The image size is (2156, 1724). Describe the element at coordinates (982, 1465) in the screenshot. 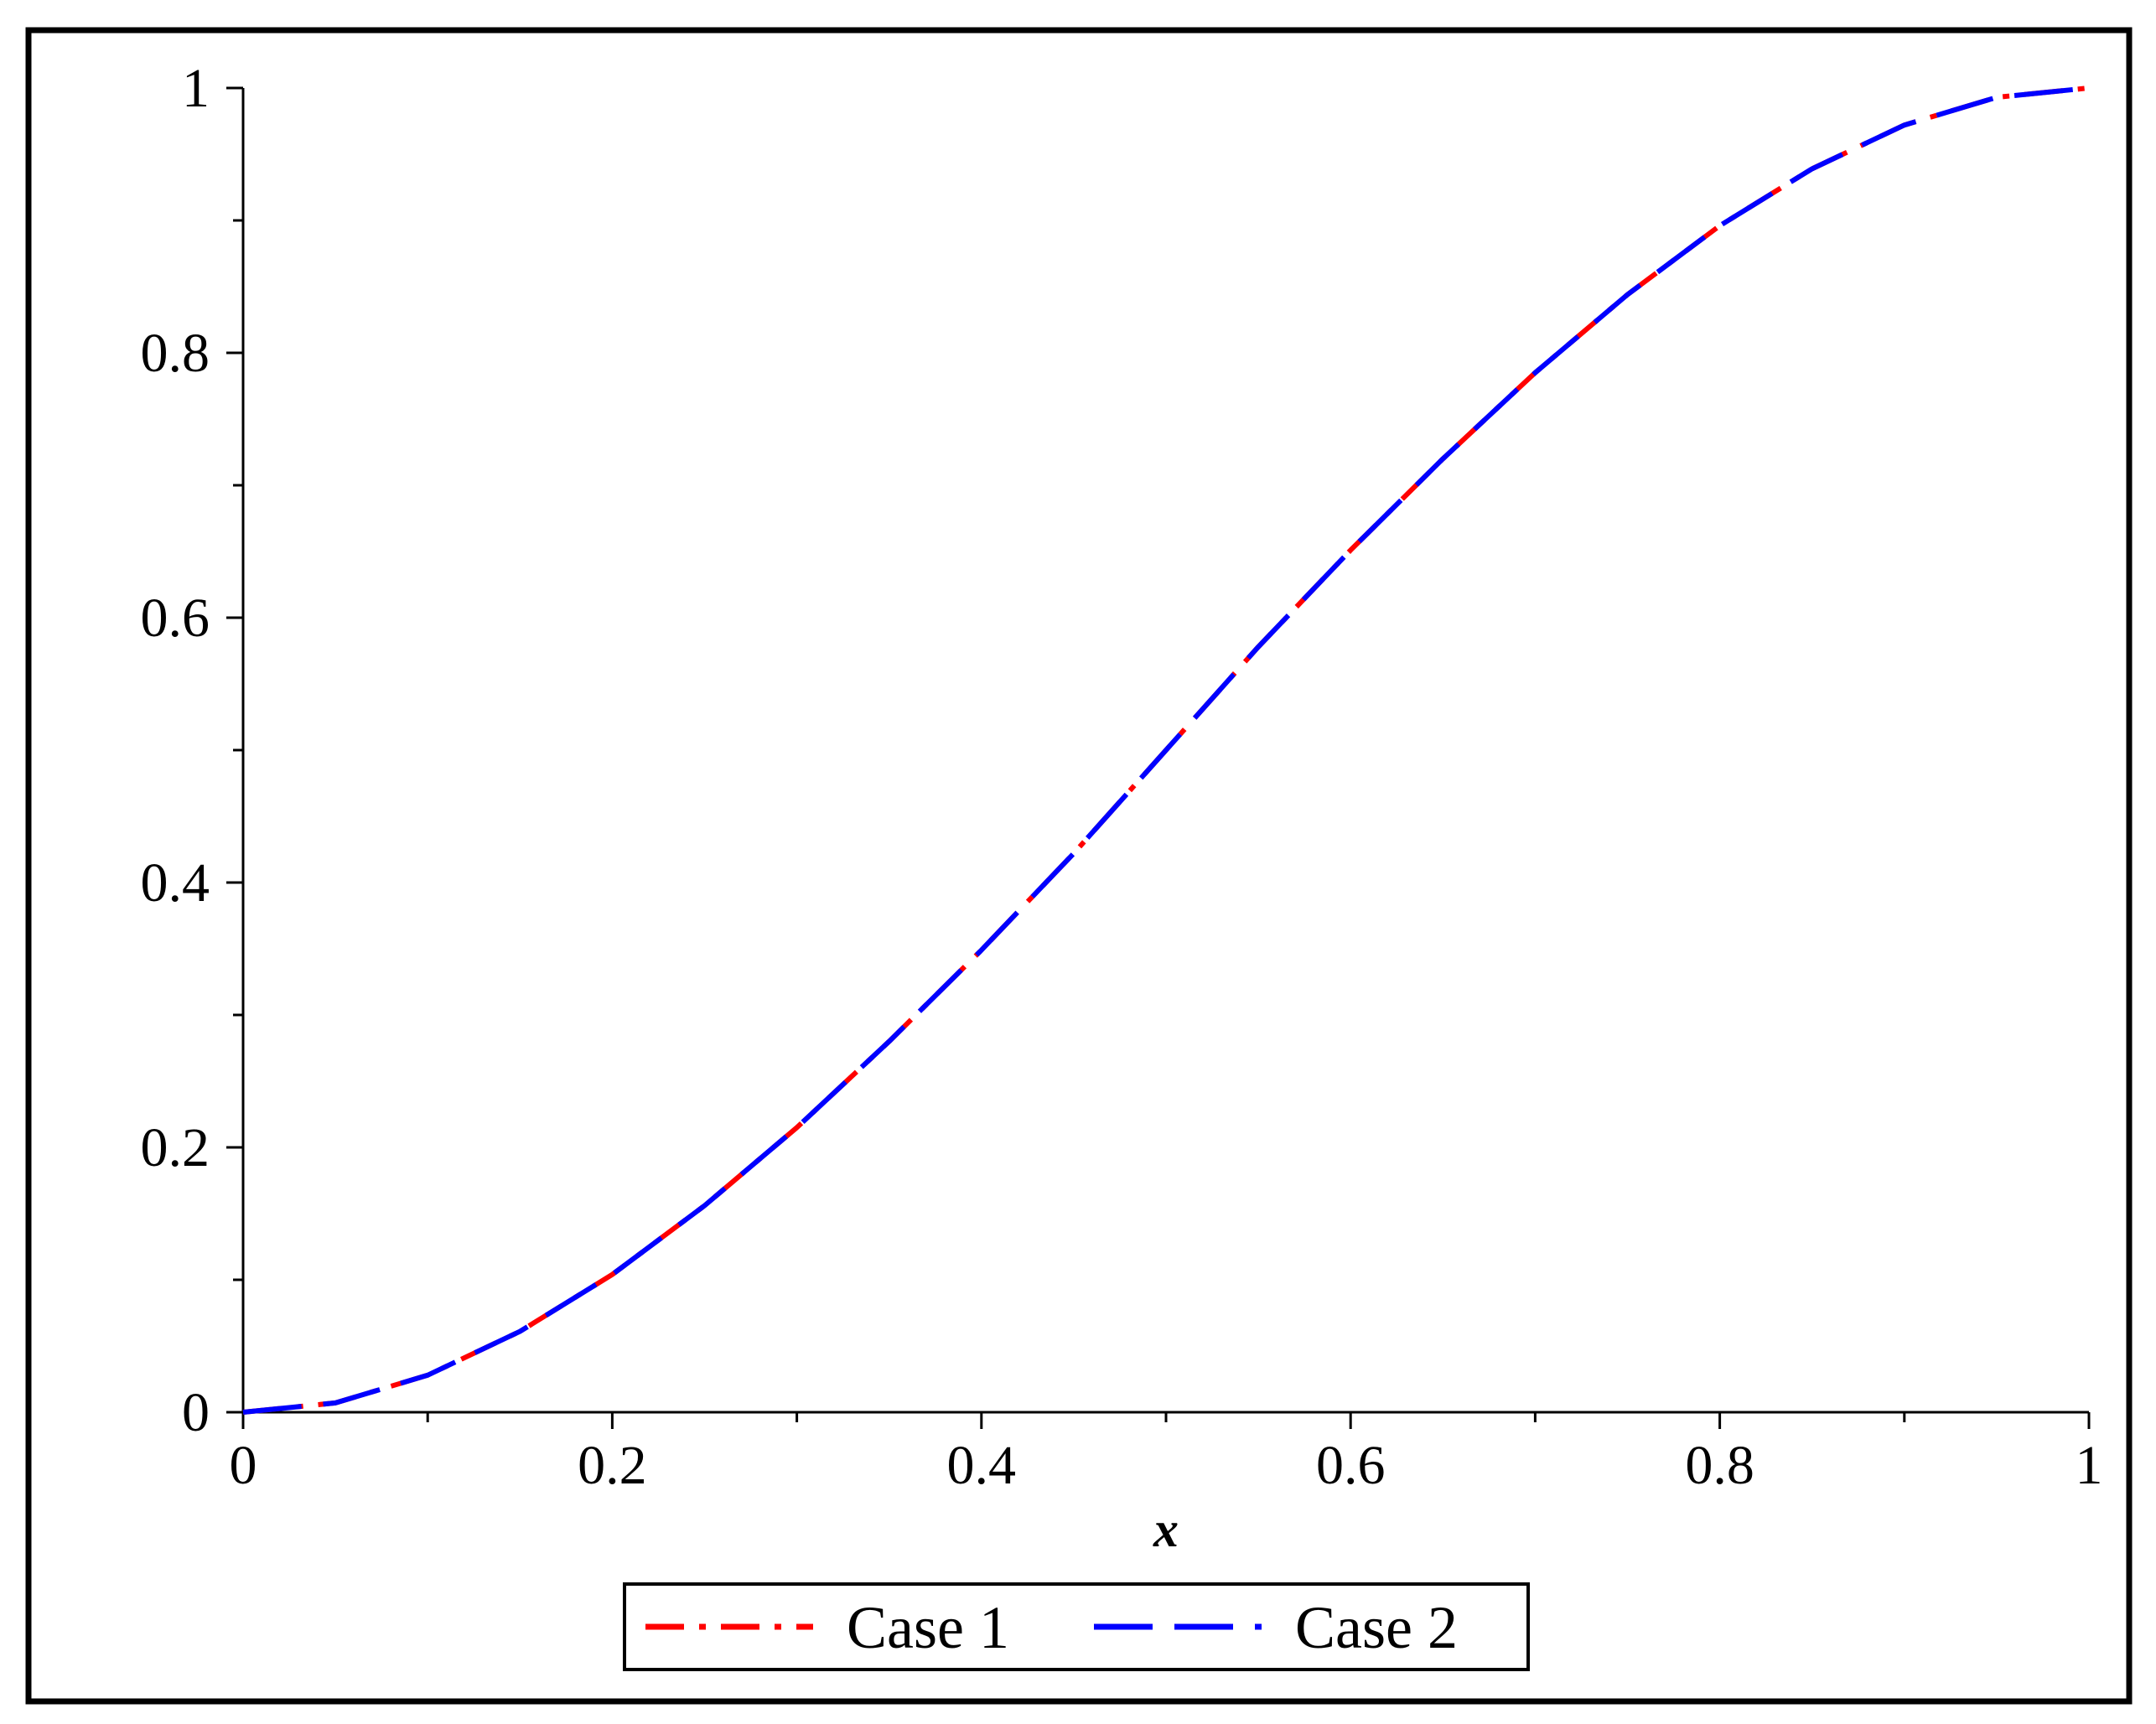

I see `x-tick-label: 0.4` at that location.